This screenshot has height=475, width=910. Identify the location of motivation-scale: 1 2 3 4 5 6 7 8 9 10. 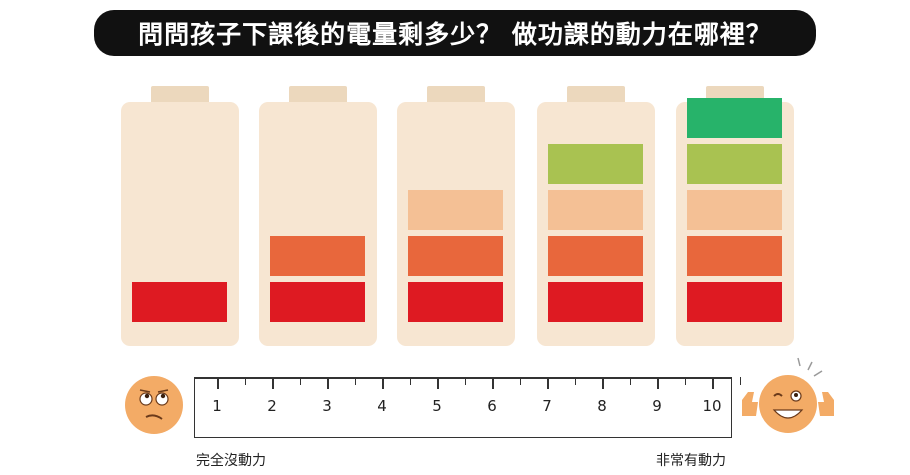
(467, 407).